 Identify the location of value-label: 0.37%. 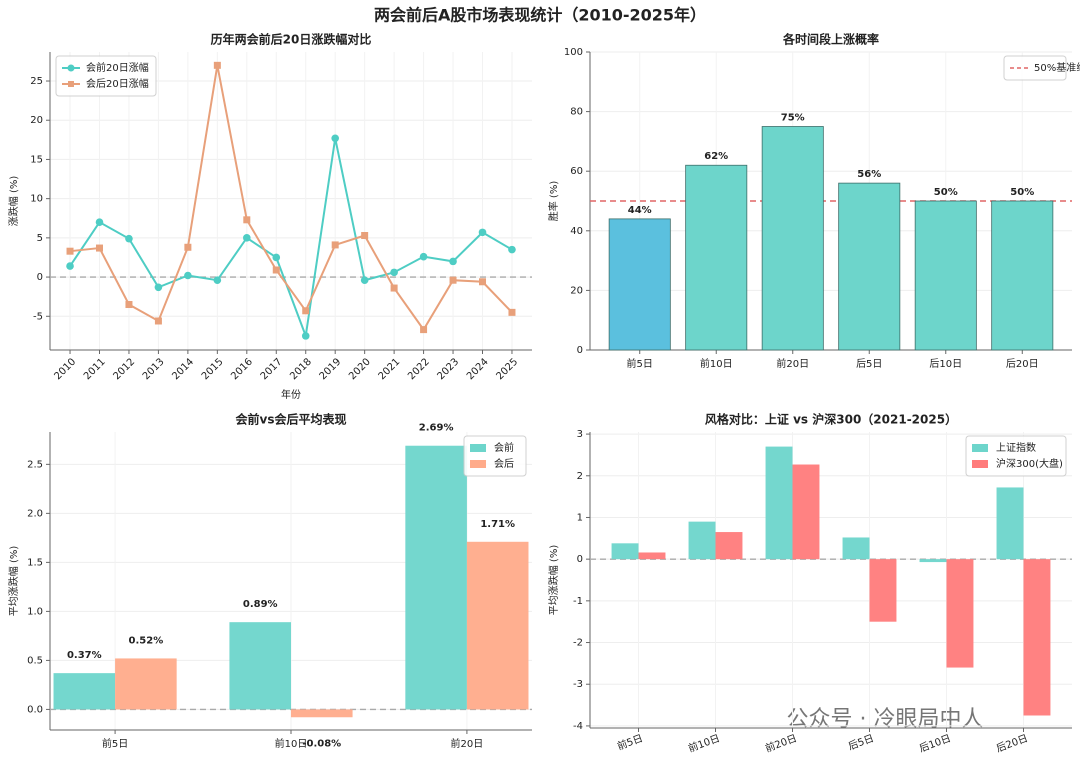
(84, 655).